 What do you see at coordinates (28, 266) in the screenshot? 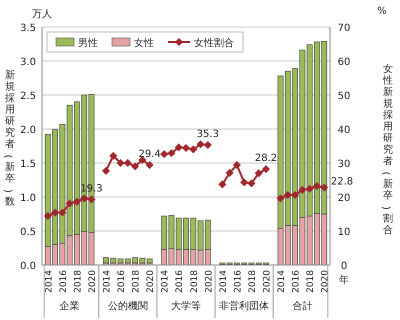
I see `y-tick-label: 0.0` at bounding box center [28, 266].